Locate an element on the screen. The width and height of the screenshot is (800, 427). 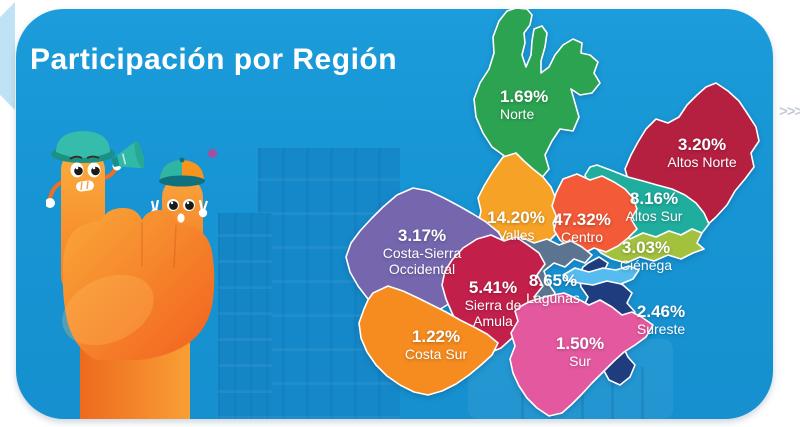
region-name: Amula is located at coordinates (493, 321).